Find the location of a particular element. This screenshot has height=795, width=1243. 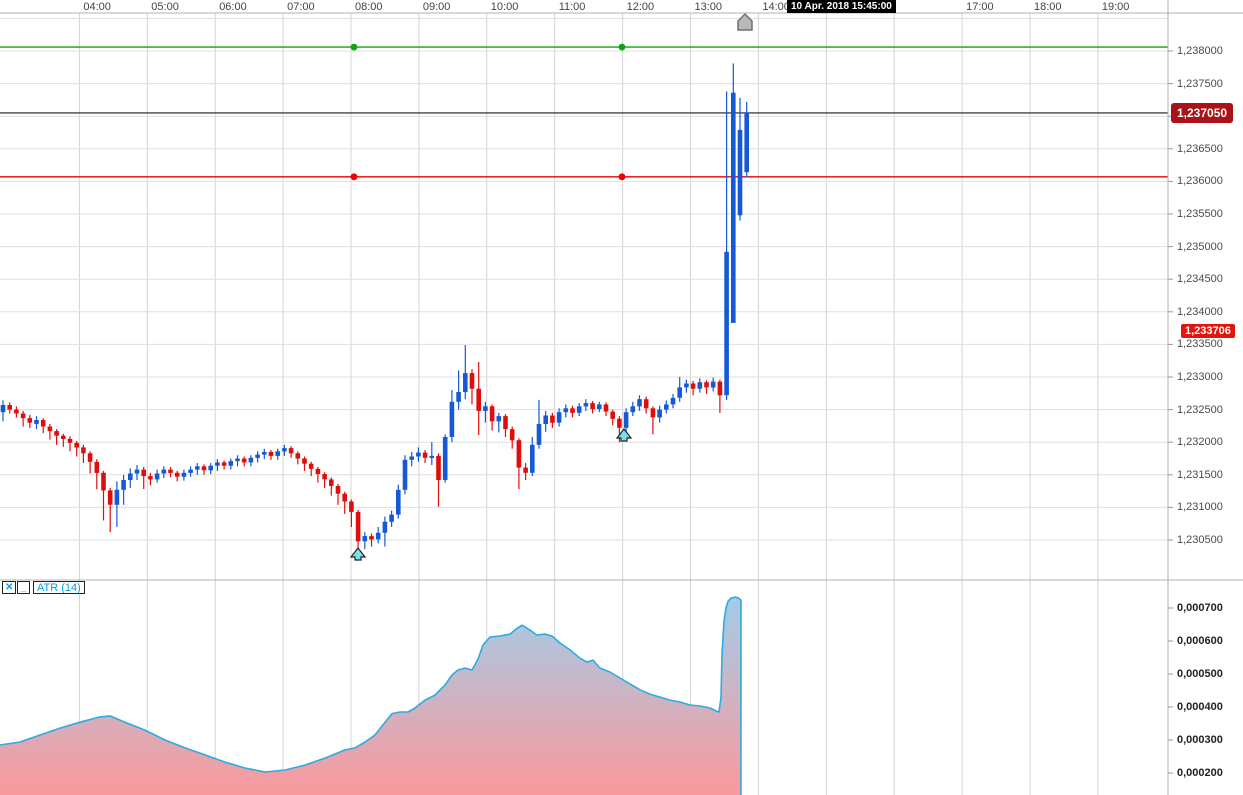

time-label-0400: 04:00 is located at coordinates (97, 7).